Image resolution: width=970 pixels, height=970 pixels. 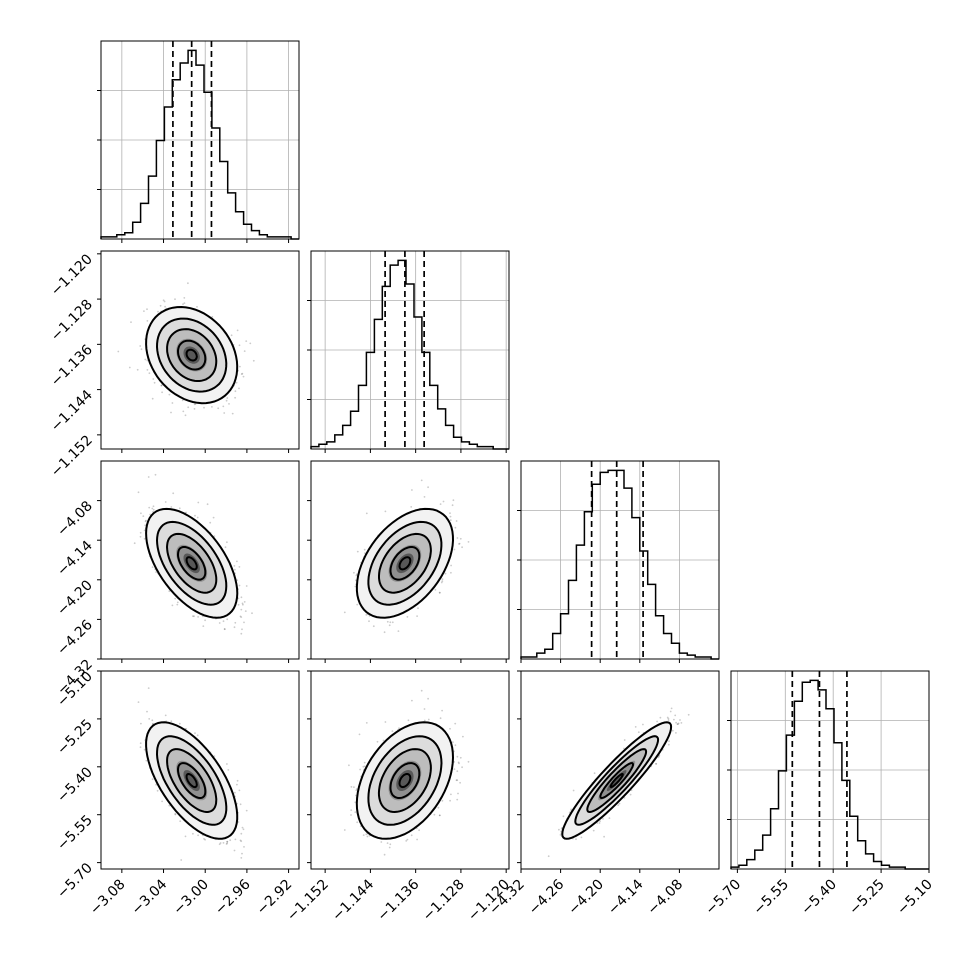 I want to click on panel-2-0: −4.32−4.26−4.20−4.14−4.08, so click(x=177, y=579).